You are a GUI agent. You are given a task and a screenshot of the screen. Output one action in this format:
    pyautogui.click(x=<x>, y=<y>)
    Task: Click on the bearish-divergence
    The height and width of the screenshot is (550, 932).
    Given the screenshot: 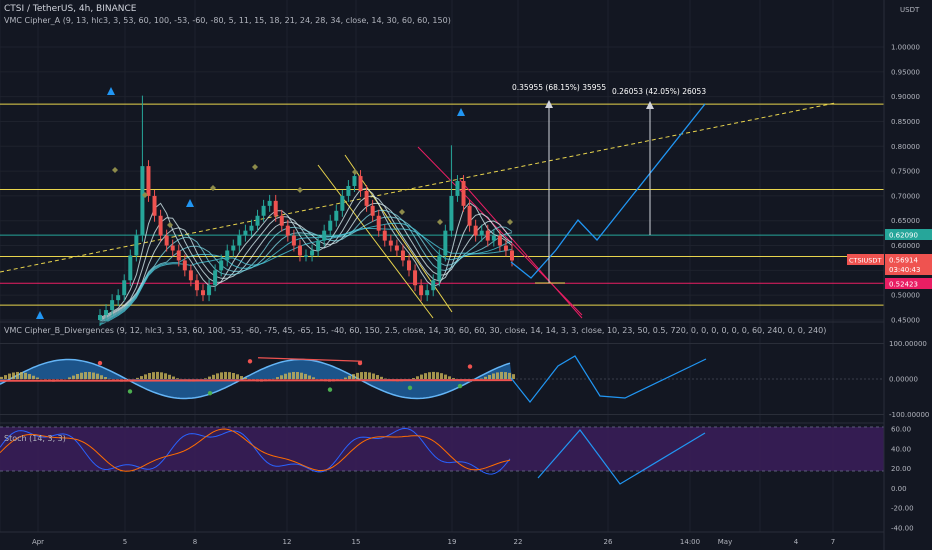 What is the action you would take?
    pyautogui.click(x=310, y=359)
    